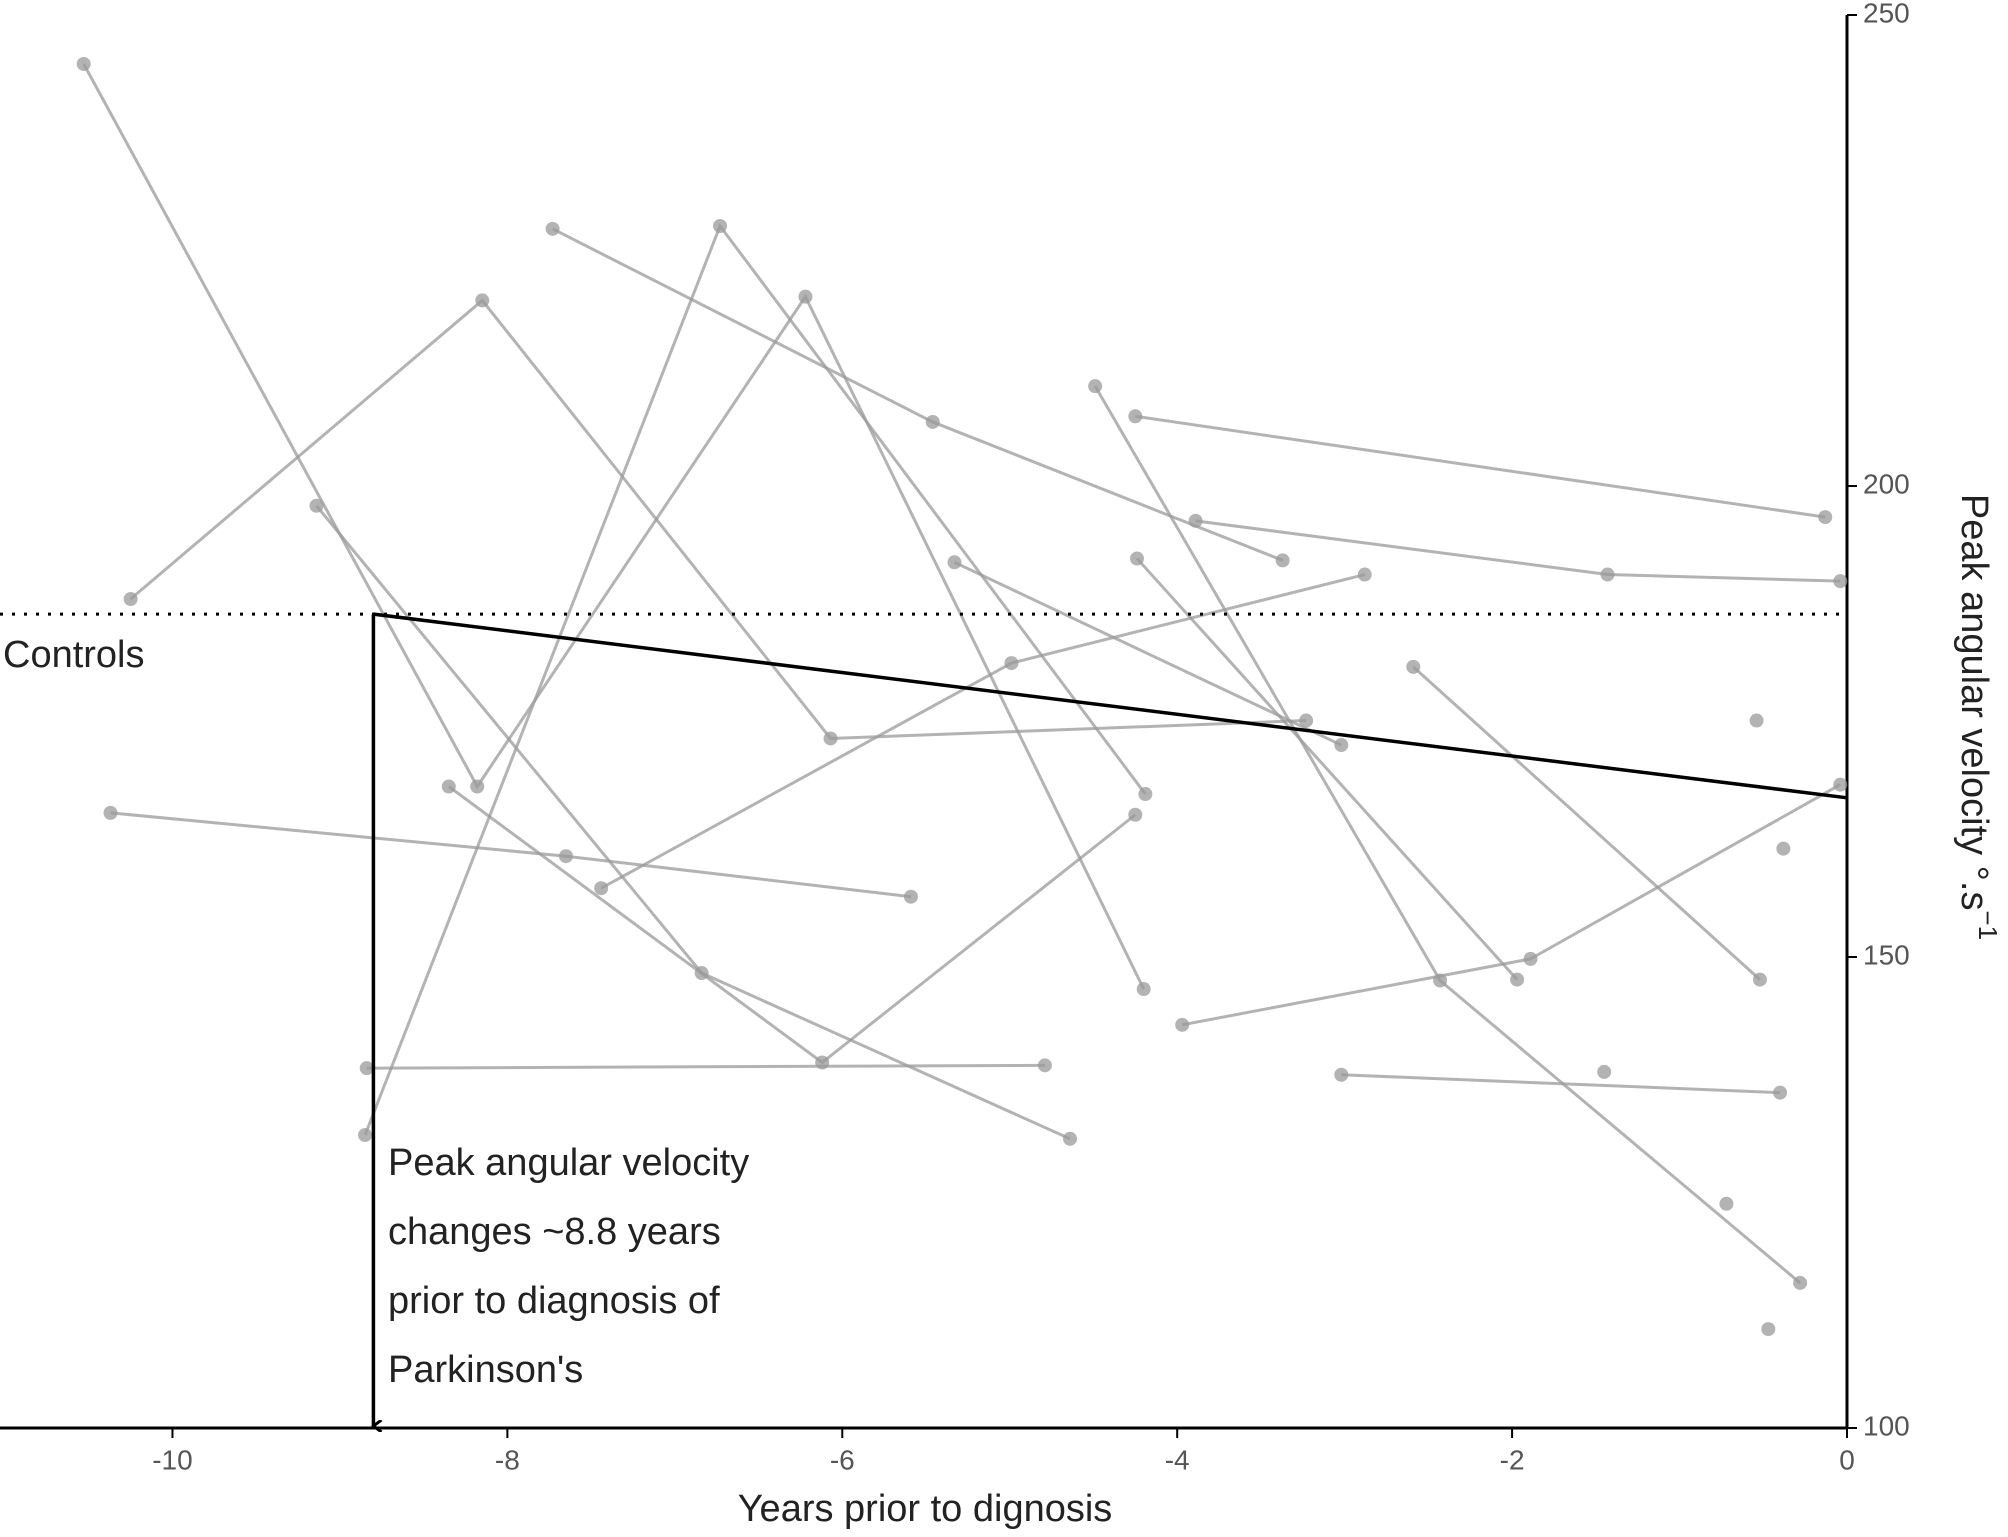 Image resolution: width=2008 pixels, height=1537 pixels. What do you see at coordinates (1886, 954) in the screenshot?
I see `y-tick-label: 150` at bounding box center [1886, 954].